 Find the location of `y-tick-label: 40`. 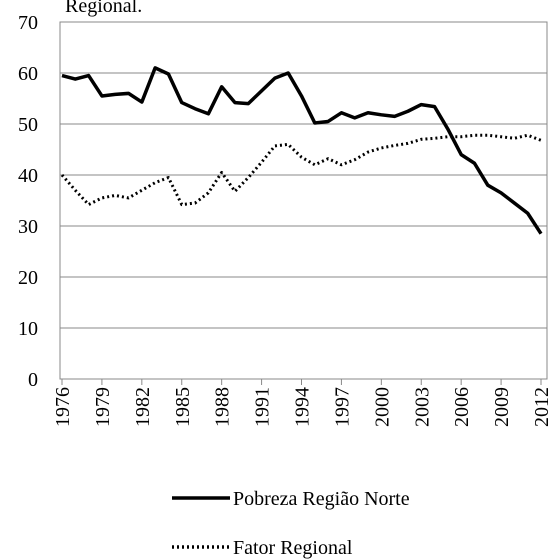

y-tick-label: 40 is located at coordinates (28, 176).